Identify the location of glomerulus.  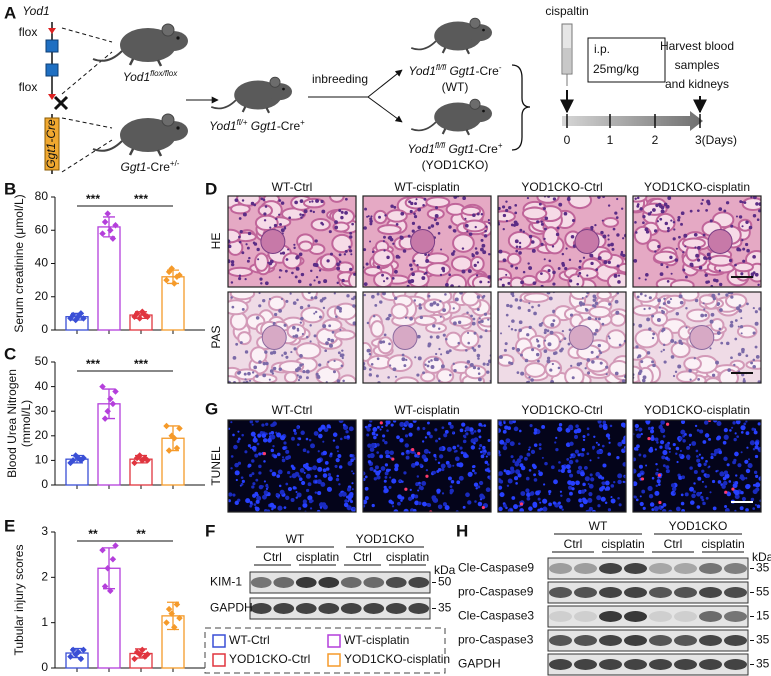
(405, 337).